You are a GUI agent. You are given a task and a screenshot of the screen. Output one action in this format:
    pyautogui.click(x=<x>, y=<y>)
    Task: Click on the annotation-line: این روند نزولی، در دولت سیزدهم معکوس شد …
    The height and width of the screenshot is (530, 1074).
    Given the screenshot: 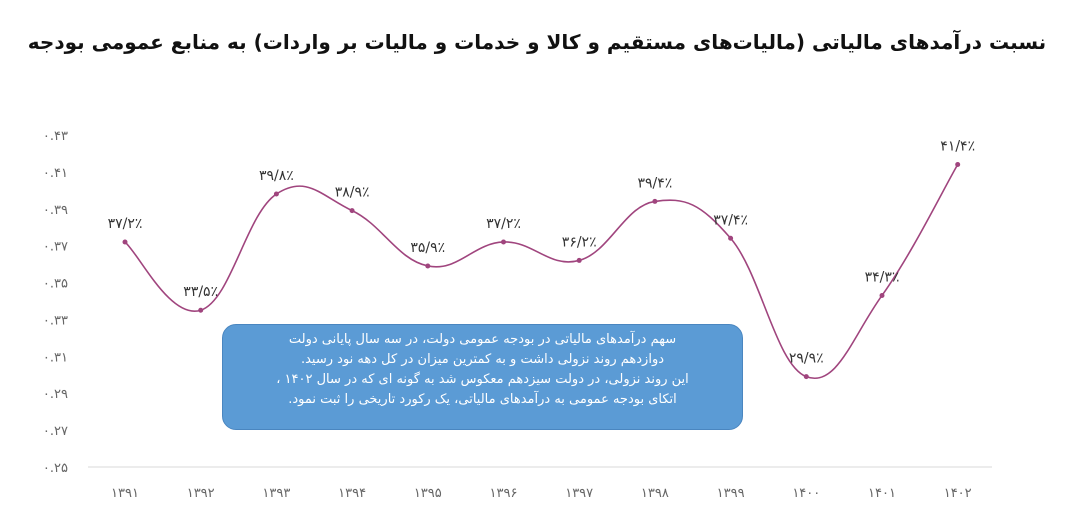 What is the action you would take?
    pyautogui.click(x=482, y=379)
    